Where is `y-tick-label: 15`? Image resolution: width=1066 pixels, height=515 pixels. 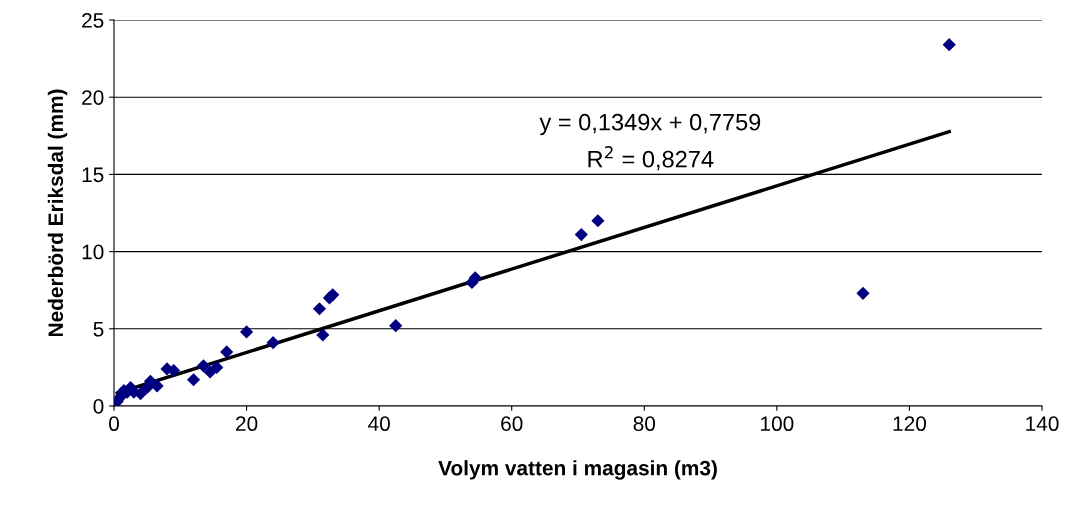 y-tick-label: 15 is located at coordinates (93, 175).